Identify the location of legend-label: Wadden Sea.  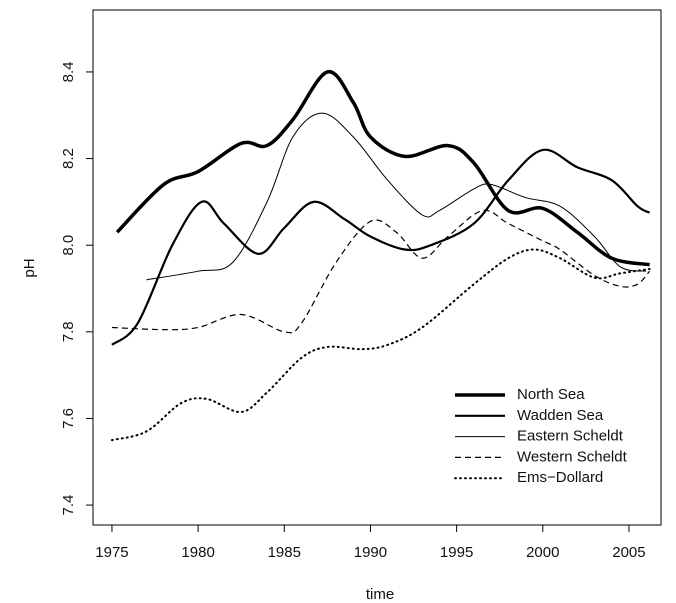
(560, 415).